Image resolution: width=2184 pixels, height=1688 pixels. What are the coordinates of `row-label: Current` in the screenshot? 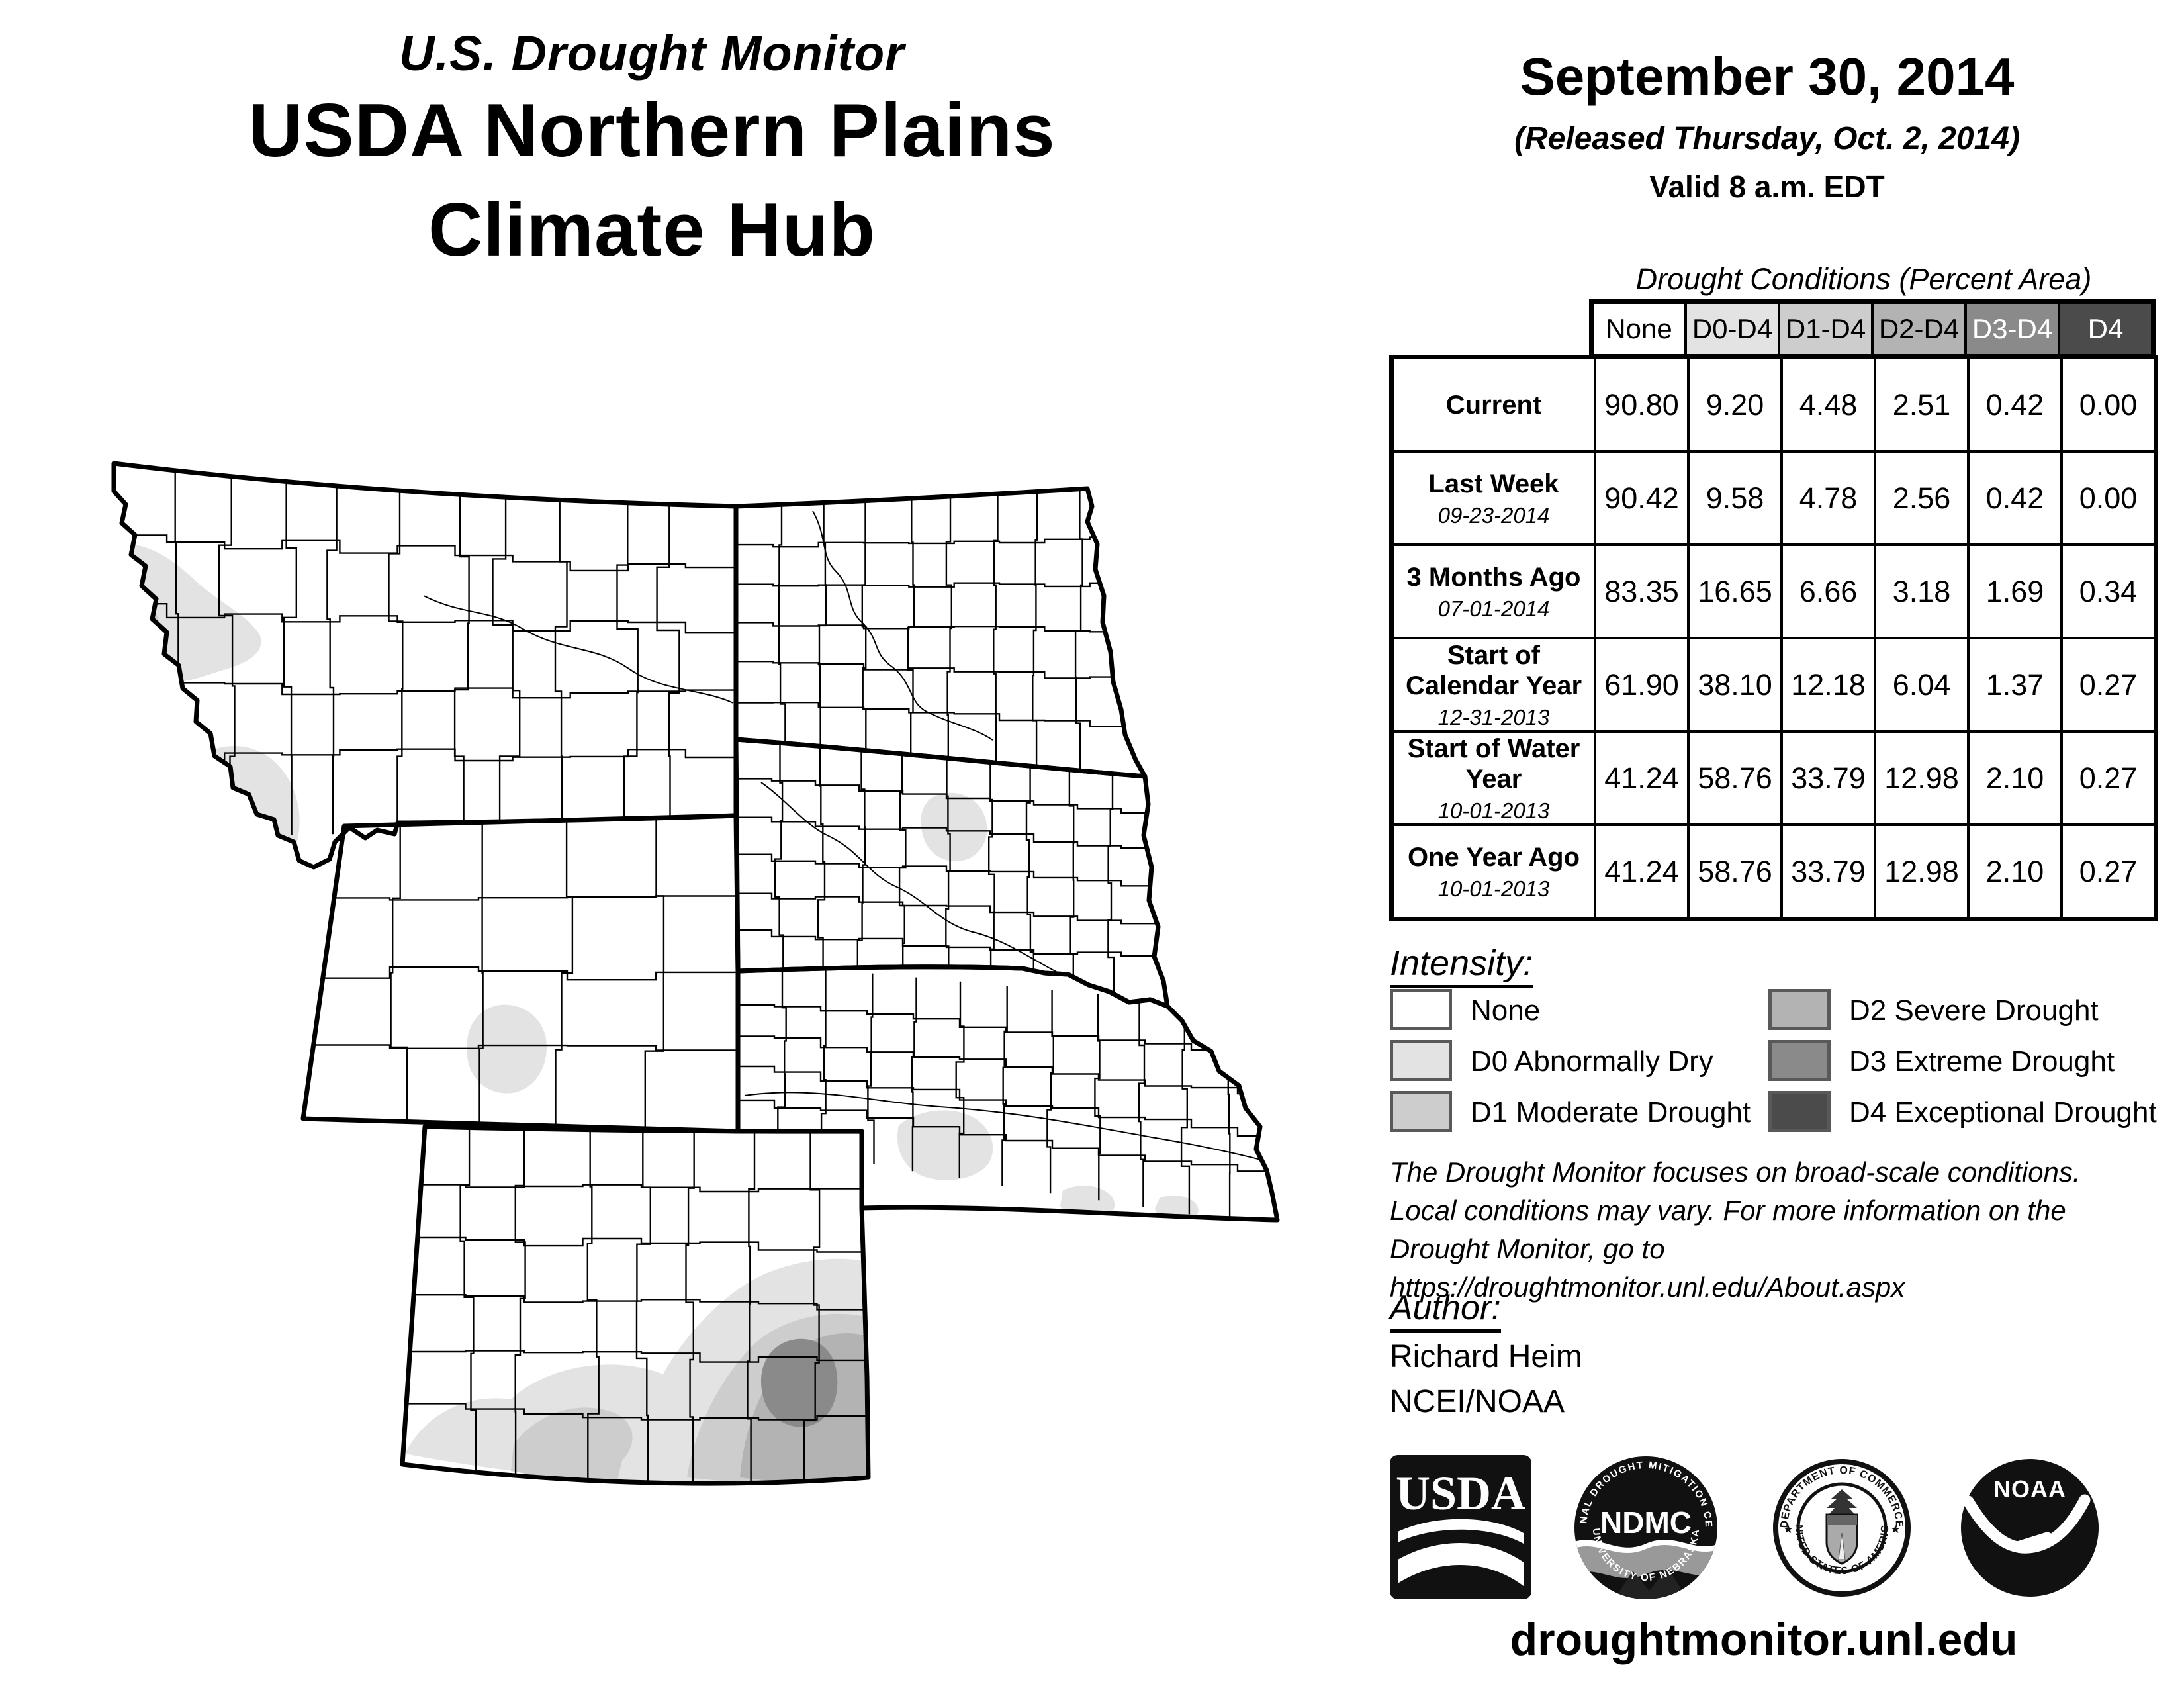 It's located at (1493, 405).